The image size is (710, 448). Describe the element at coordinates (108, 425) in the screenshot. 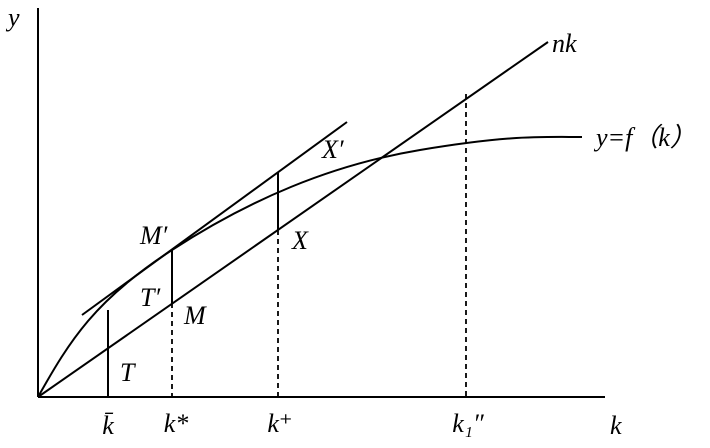

I see `tick-label: k̄` at that location.